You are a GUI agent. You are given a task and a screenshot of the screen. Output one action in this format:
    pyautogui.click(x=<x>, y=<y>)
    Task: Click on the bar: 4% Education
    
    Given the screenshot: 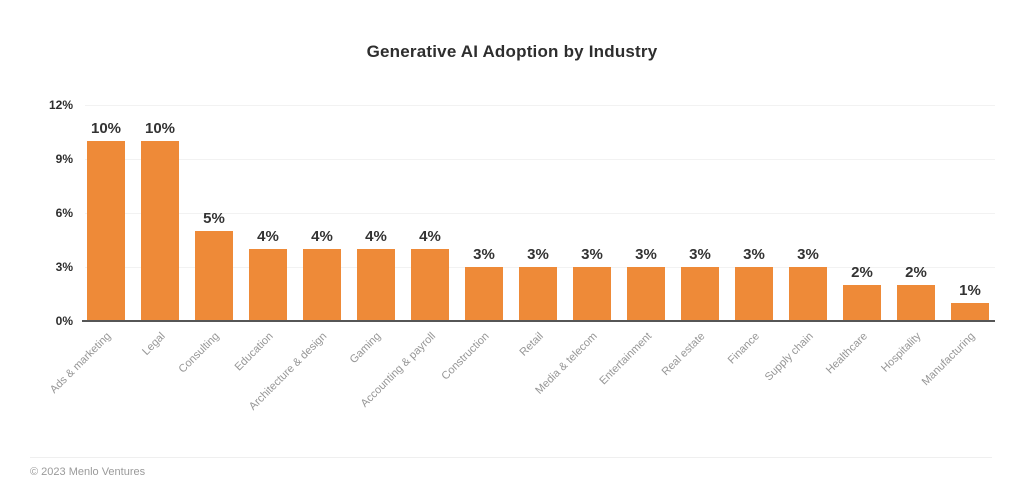 What is the action you would take?
    pyautogui.click(x=260, y=301)
    